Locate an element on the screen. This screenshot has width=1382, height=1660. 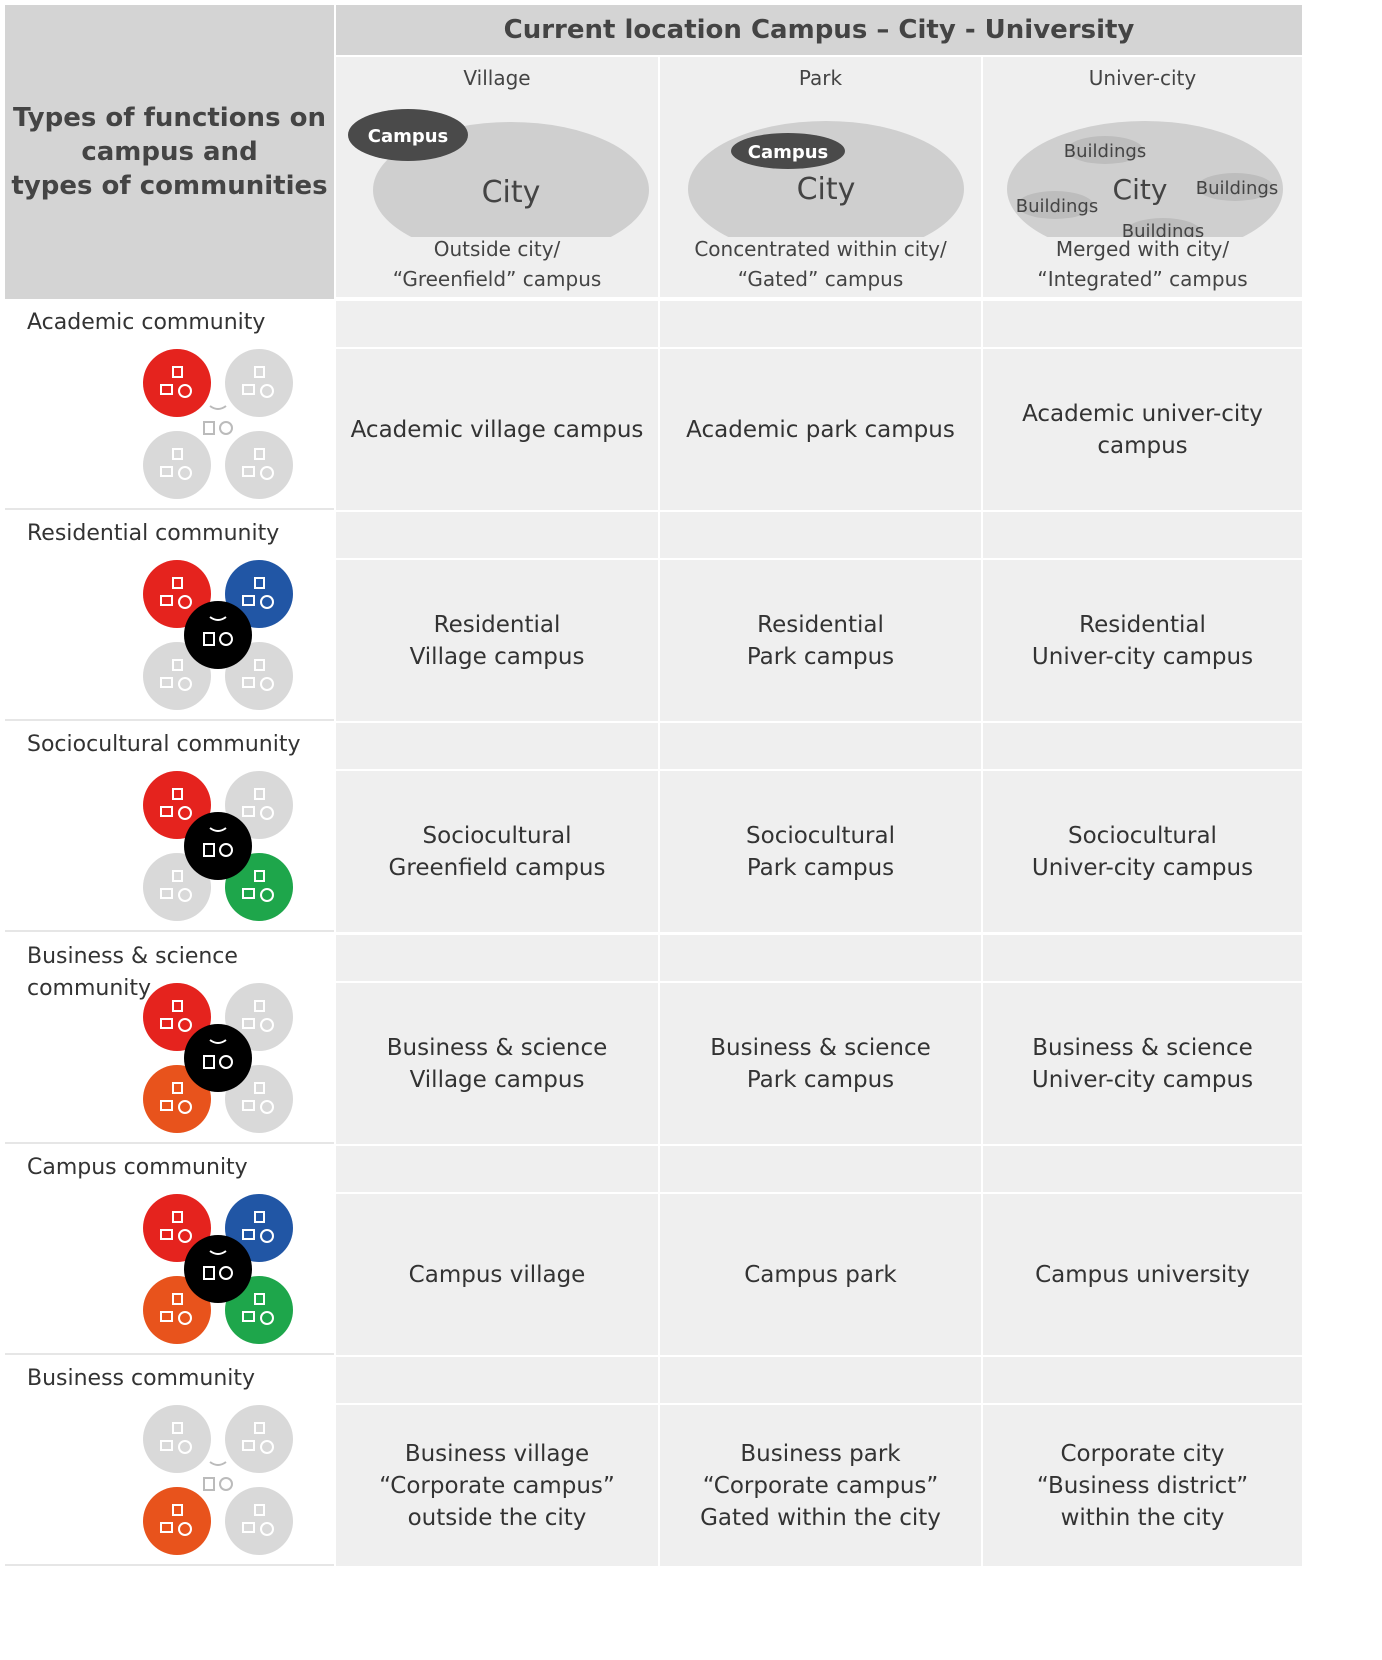
community-row-label-cell: Campus community is located at coordinates (169, 1250).